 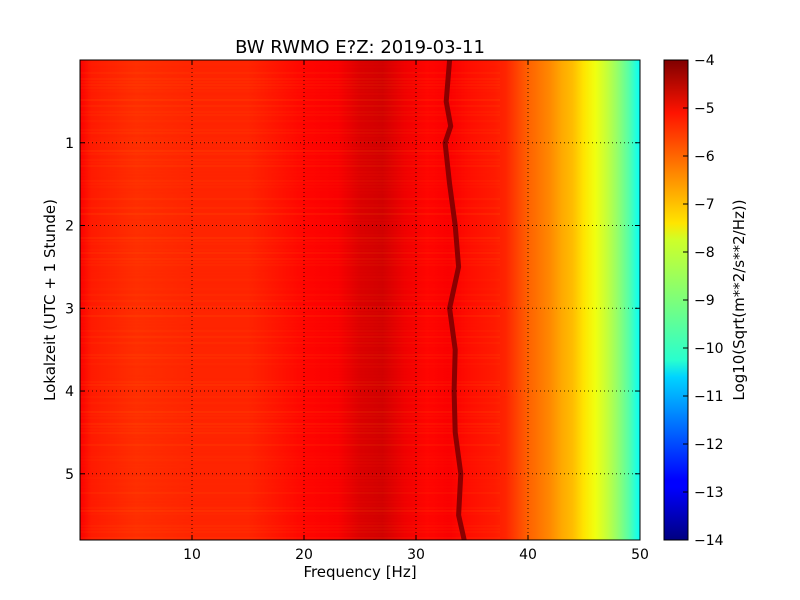 What do you see at coordinates (192, 555) in the screenshot?
I see `x-tick-label: 10` at bounding box center [192, 555].